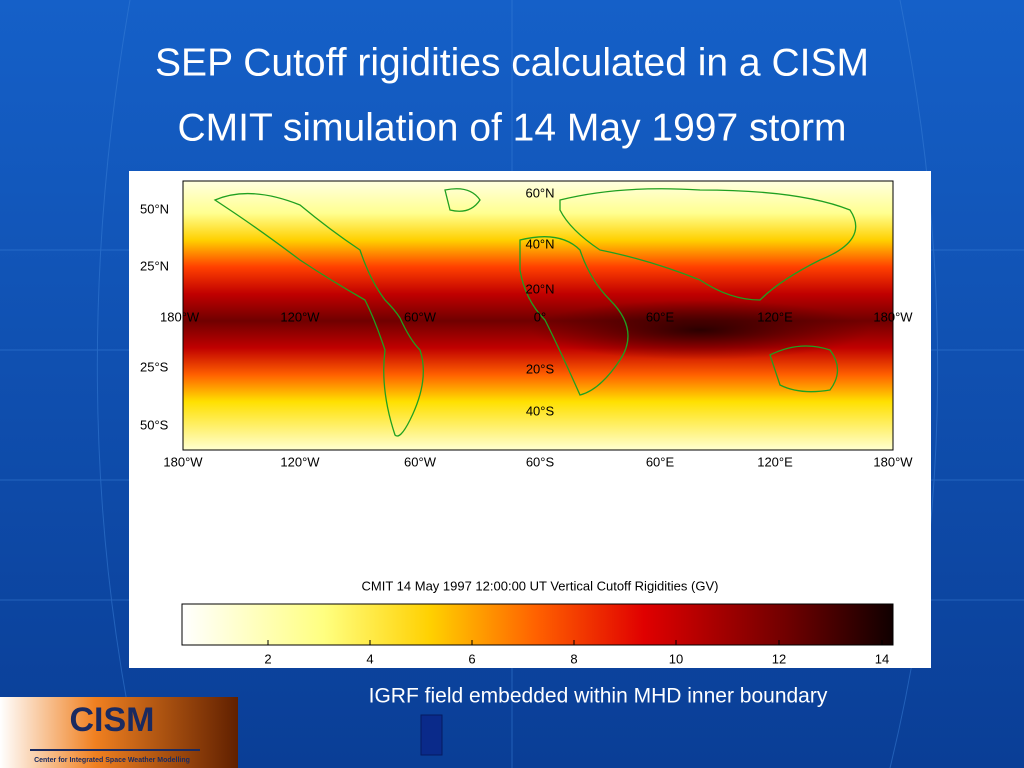  Describe the element at coordinates (596, 316) in the screenshot. I see `middle-labels: 120°W 60°W 0° 60°E 120°E 180°W` at that location.